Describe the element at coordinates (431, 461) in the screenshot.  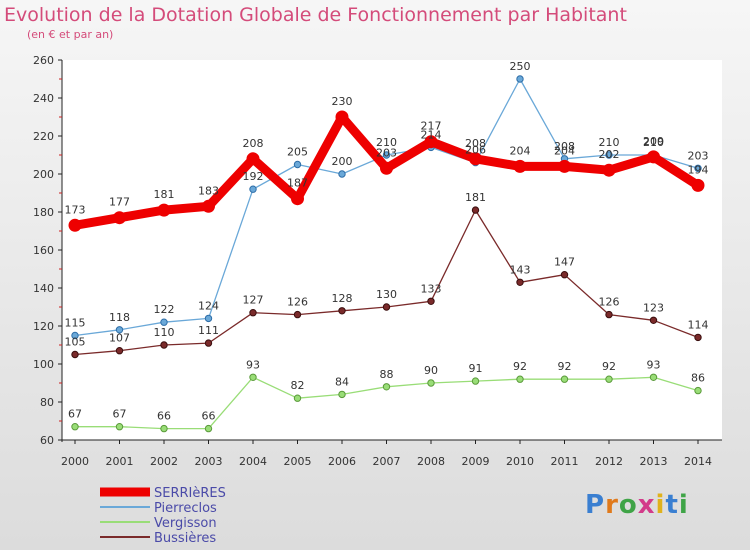
I see `x-tick-label: 2008` at that location.